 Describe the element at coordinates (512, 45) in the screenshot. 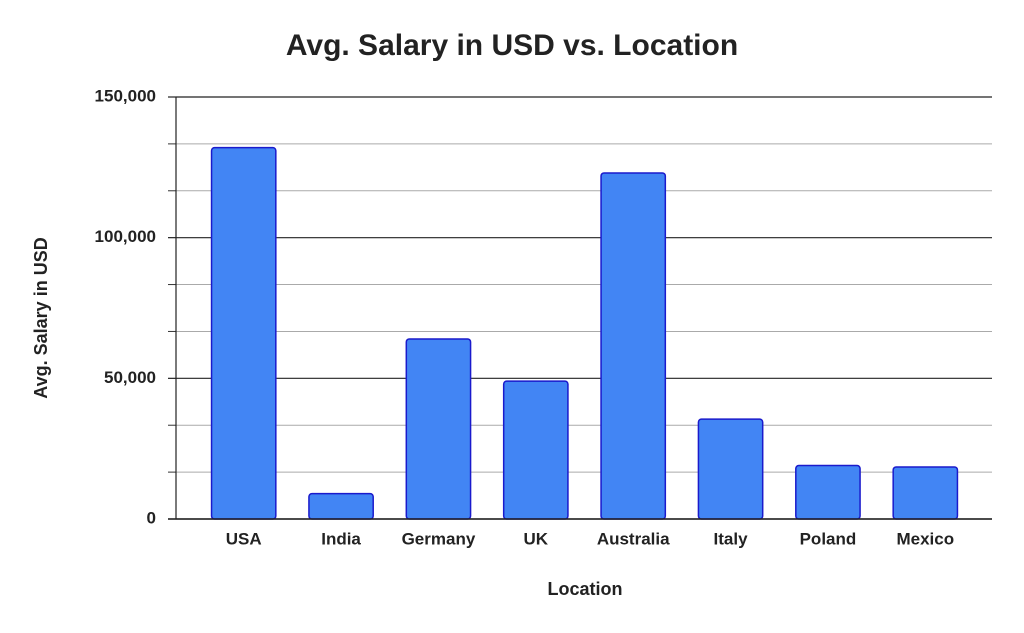

I see `chart-title: Avg. Salary in USD vs. Location` at that location.